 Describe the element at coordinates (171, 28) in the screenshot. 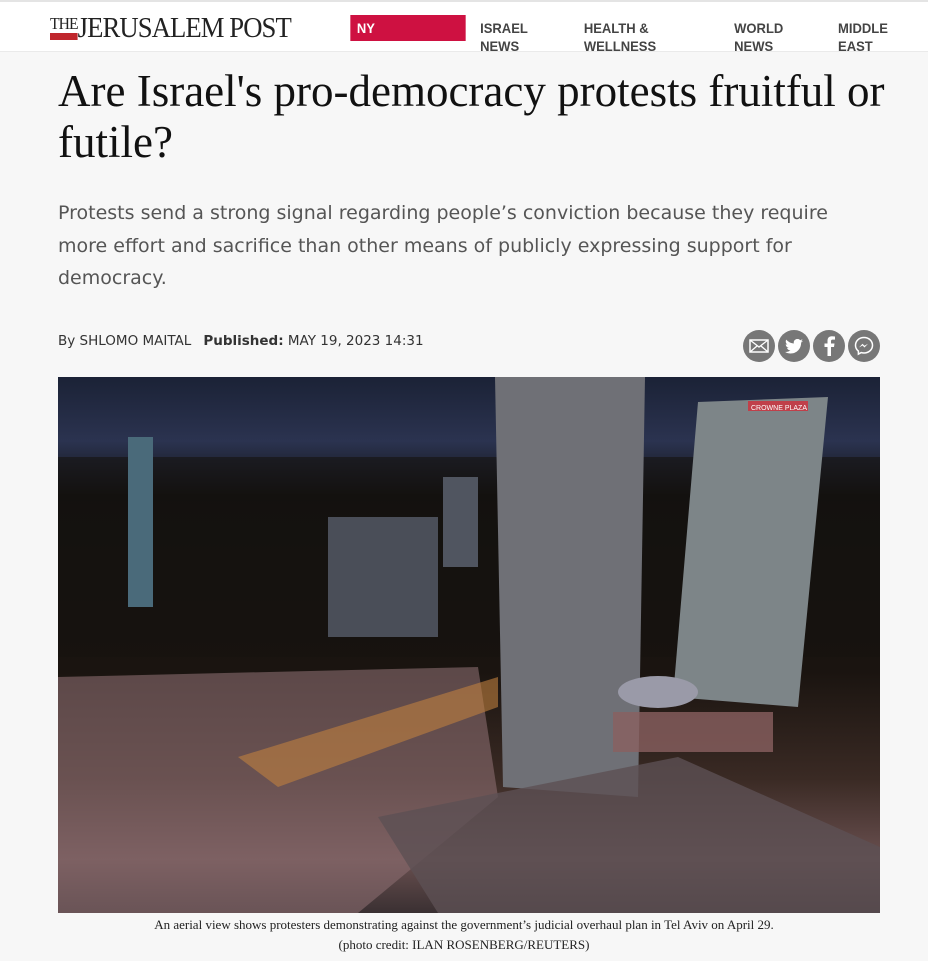

I see `site-logo: THEJERUSALEM POST` at that location.